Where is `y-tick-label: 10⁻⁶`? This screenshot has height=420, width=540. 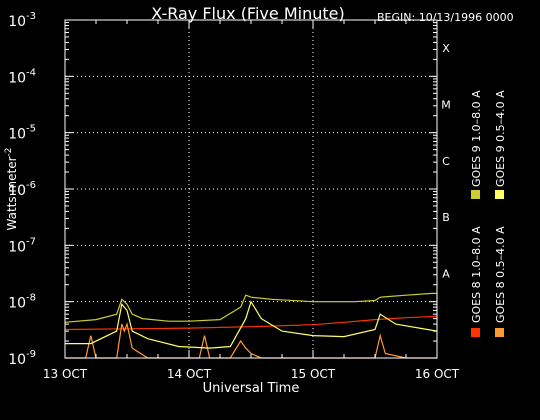 y-tick-label: 10⁻⁶ is located at coordinates (22, 189).